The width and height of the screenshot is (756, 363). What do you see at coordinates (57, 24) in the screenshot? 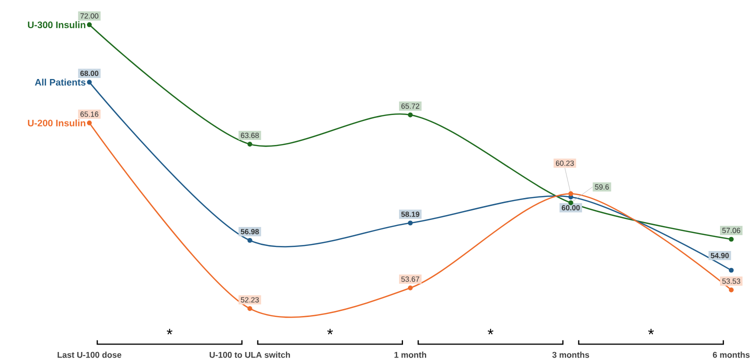
I see `series-label: U-300 Insulin` at bounding box center [57, 24].